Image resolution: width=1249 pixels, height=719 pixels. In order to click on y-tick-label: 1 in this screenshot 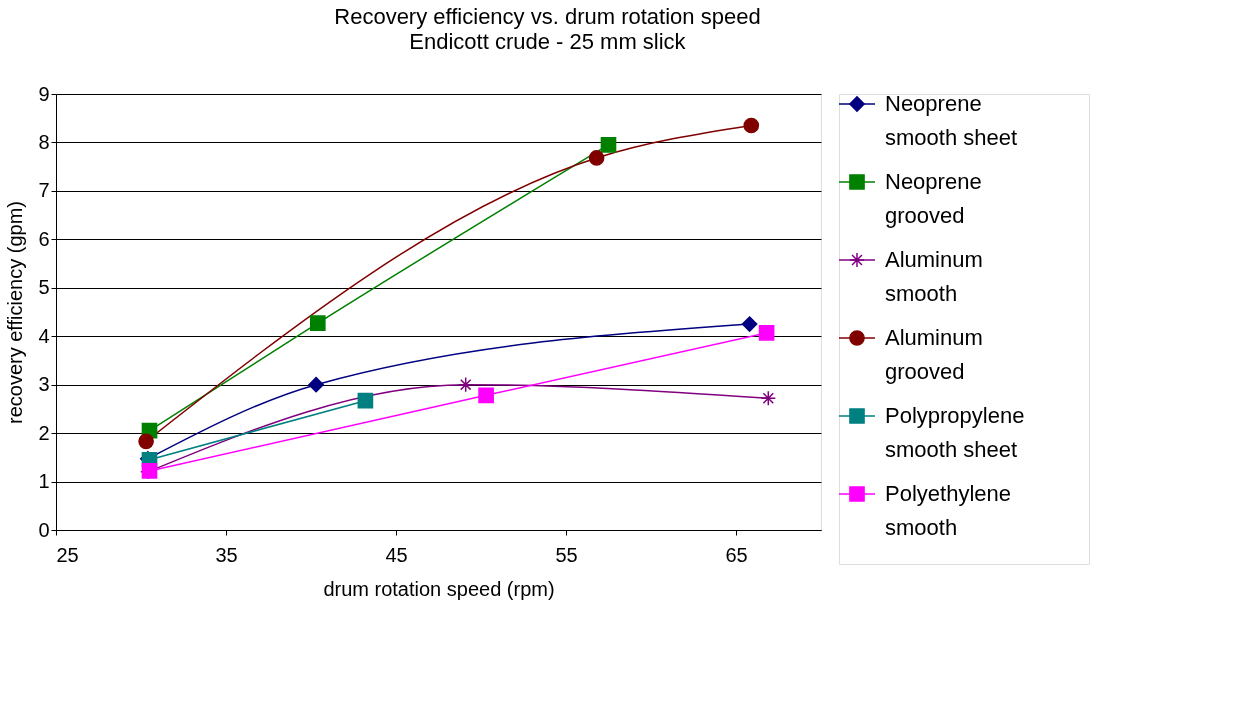, I will do `click(44, 481)`.